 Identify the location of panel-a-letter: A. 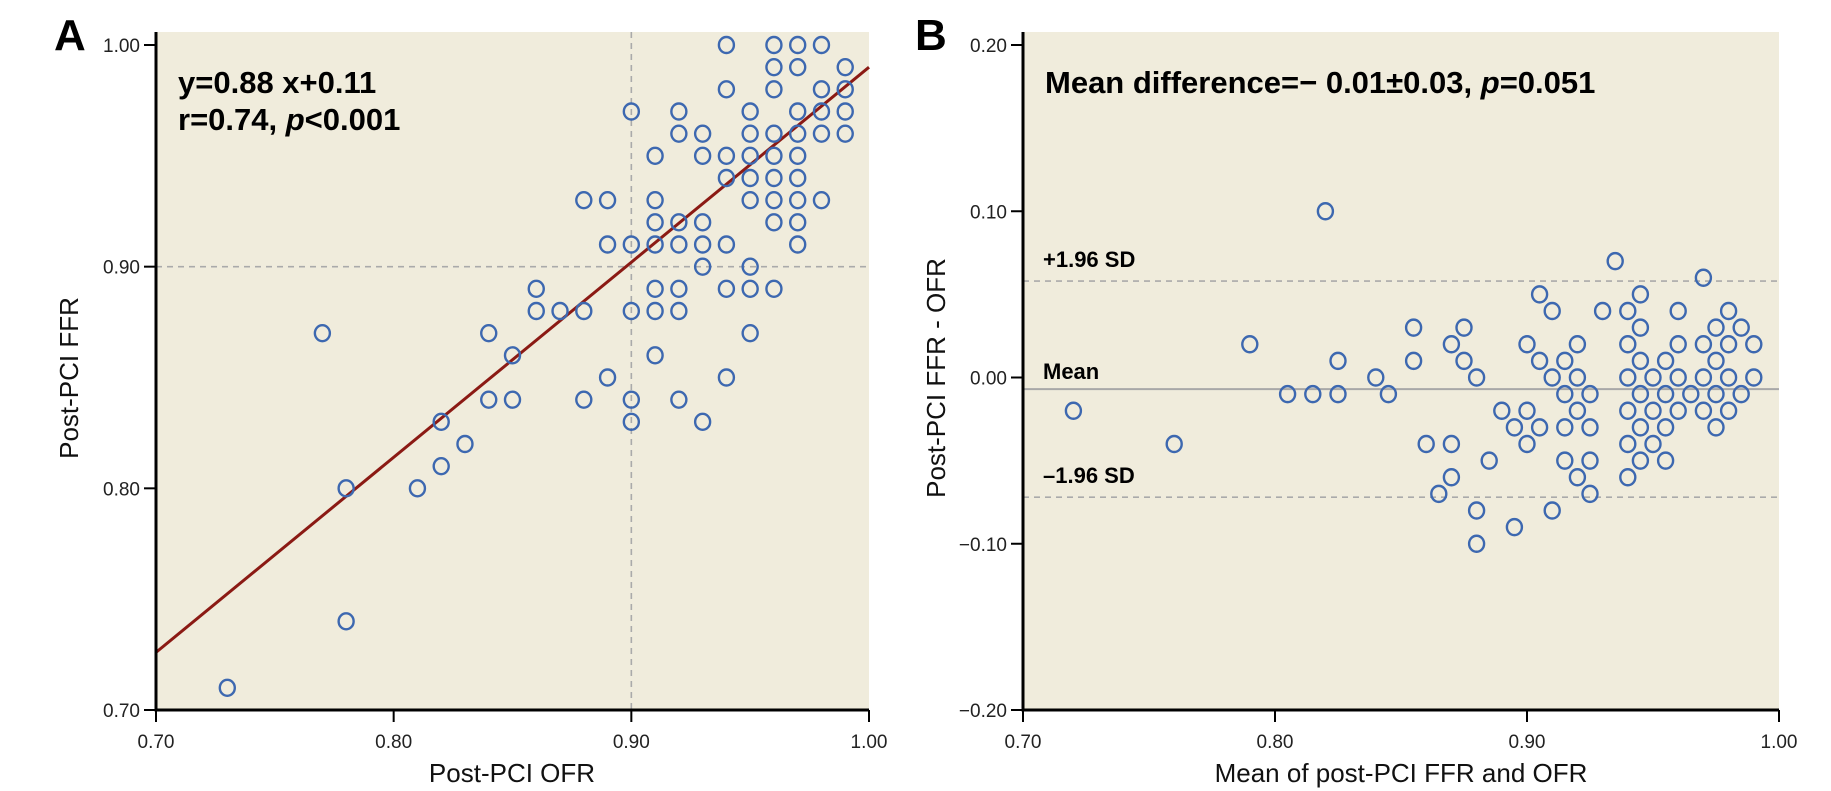
(70, 35).